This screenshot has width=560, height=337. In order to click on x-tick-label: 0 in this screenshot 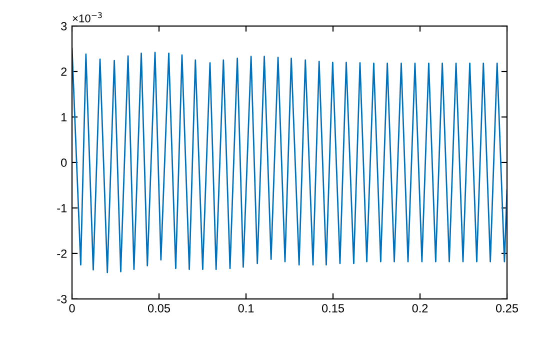, I will do `click(72, 308)`.